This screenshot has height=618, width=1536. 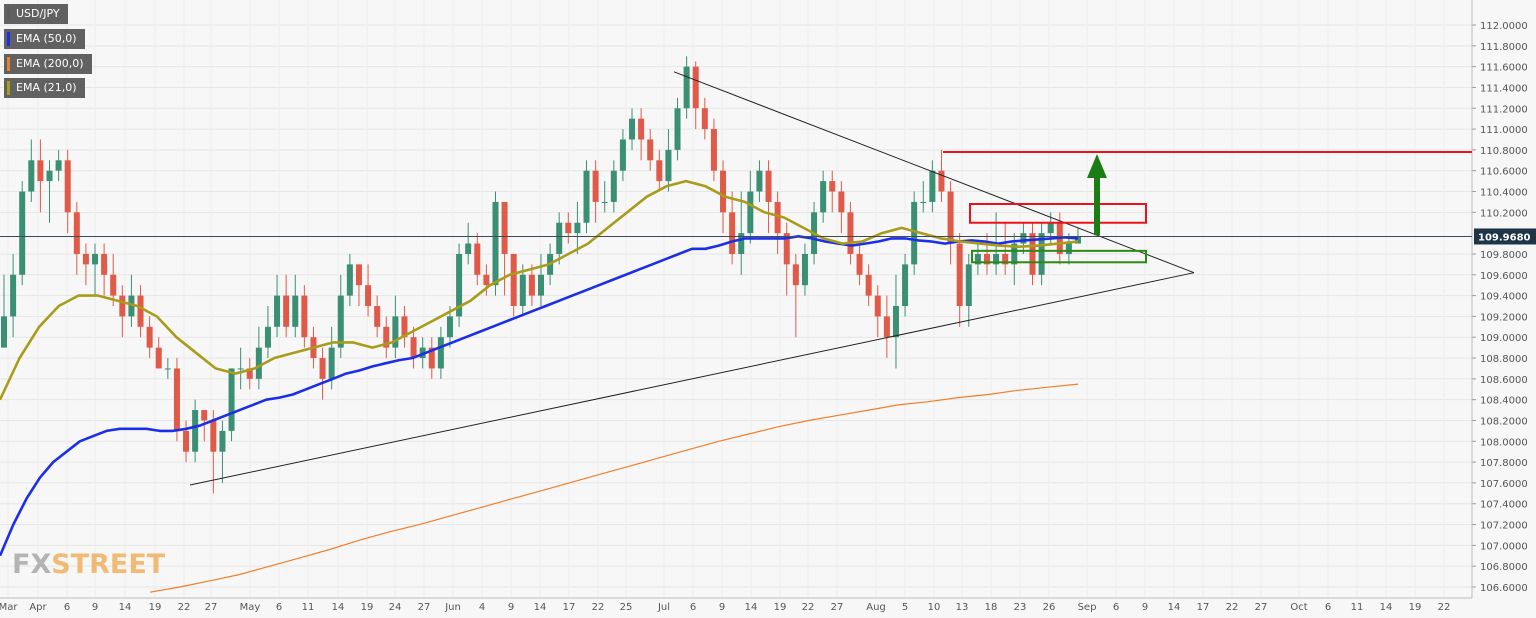 What do you see at coordinates (962, 607) in the screenshot?
I see `x-tick-label: 13` at bounding box center [962, 607].